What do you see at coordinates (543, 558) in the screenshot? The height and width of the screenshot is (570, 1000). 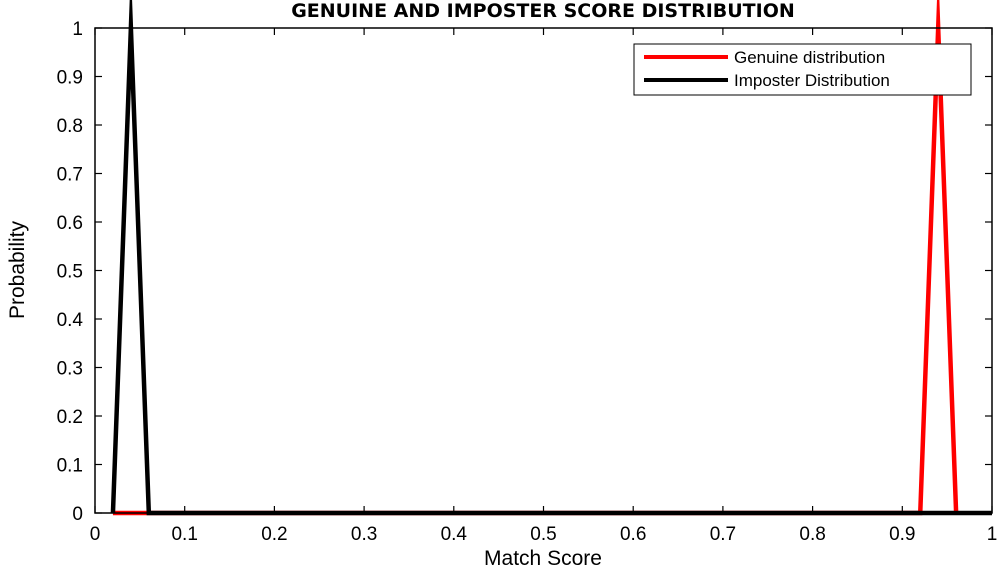 I see `x-axis-label: Match Score` at bounding box center [543, 558].